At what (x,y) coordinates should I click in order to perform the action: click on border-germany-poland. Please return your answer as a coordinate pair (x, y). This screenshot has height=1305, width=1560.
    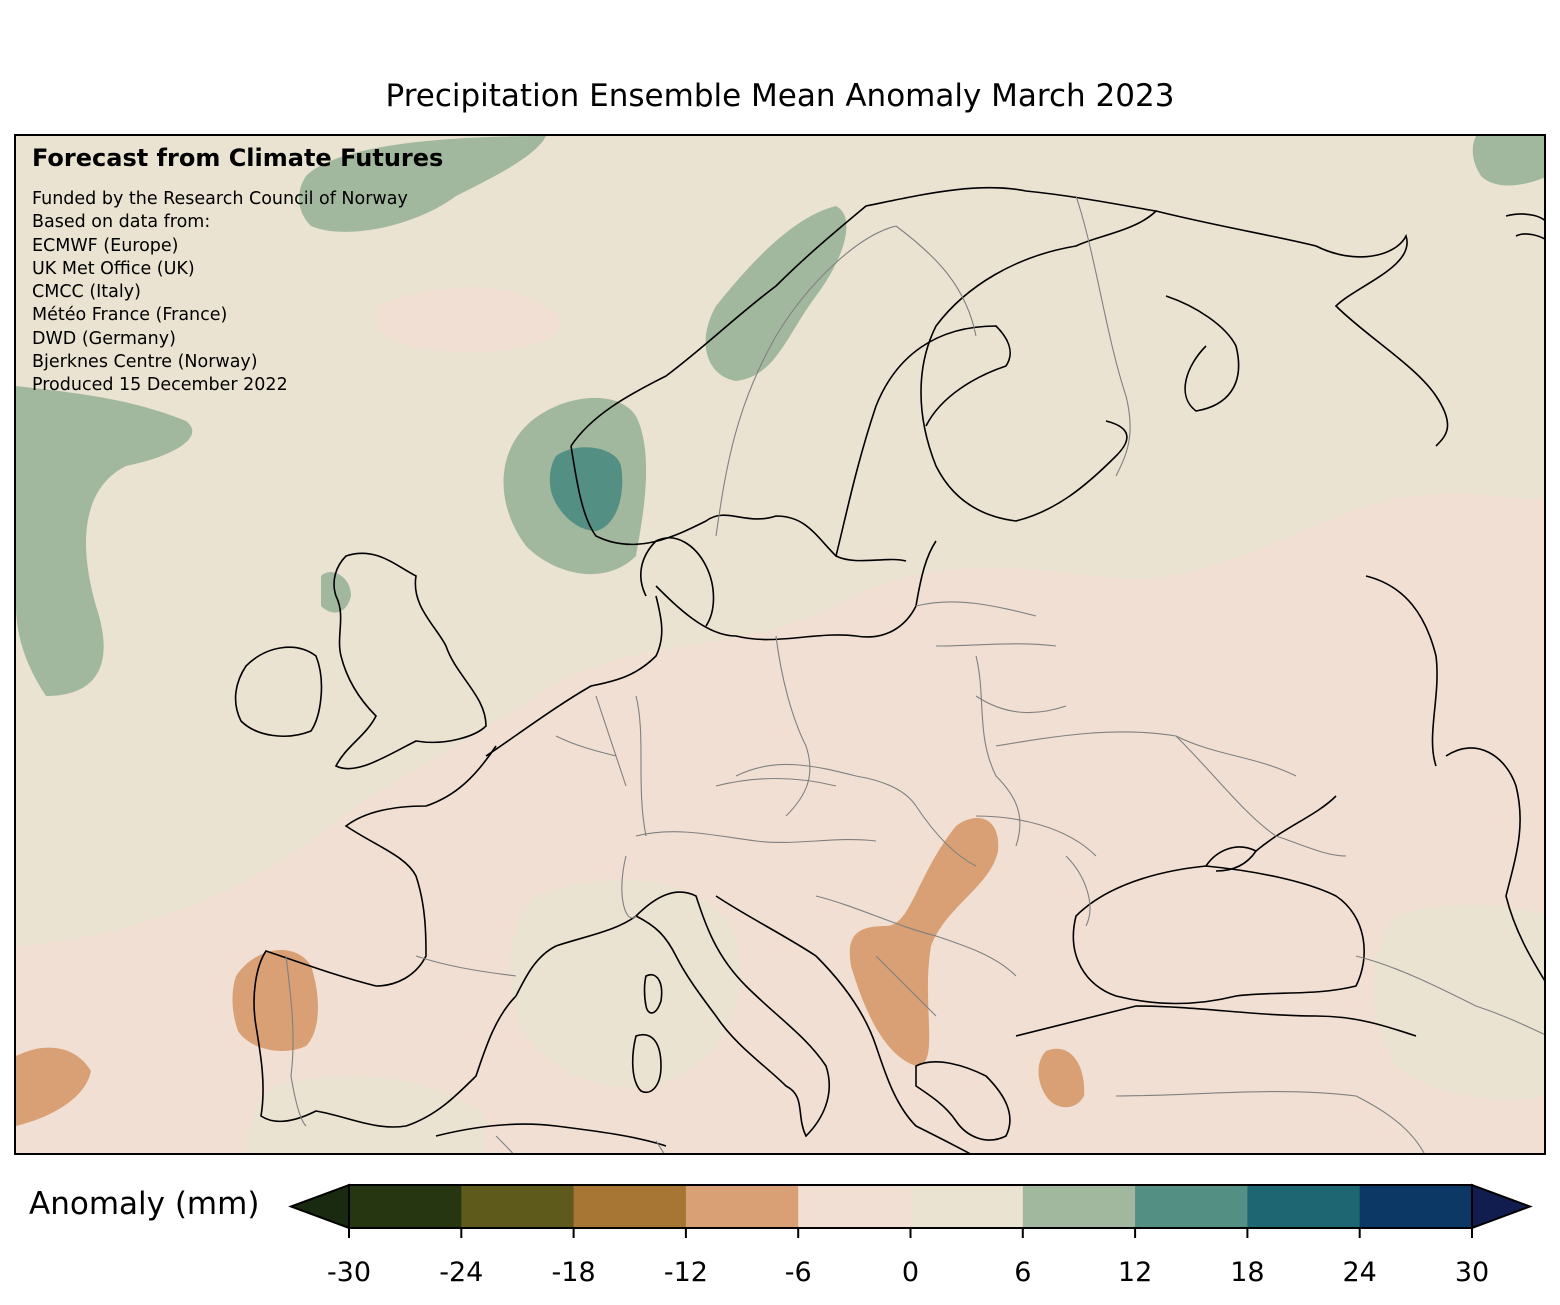
    Looking at the image, I should click on (793, 726).